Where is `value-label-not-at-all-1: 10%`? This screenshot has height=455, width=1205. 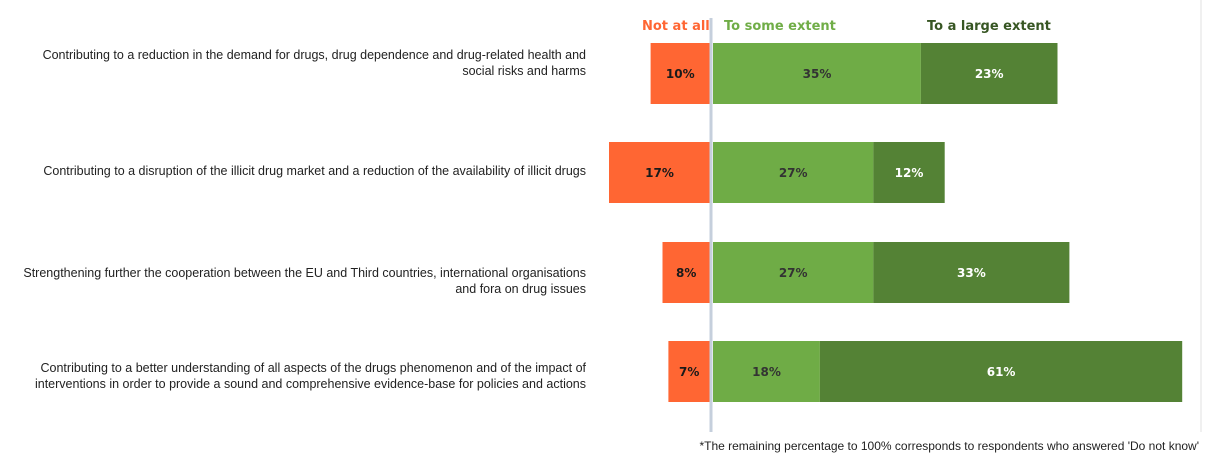 value-label-not-at-all-1: 10% is located at coordinates (680, 74).